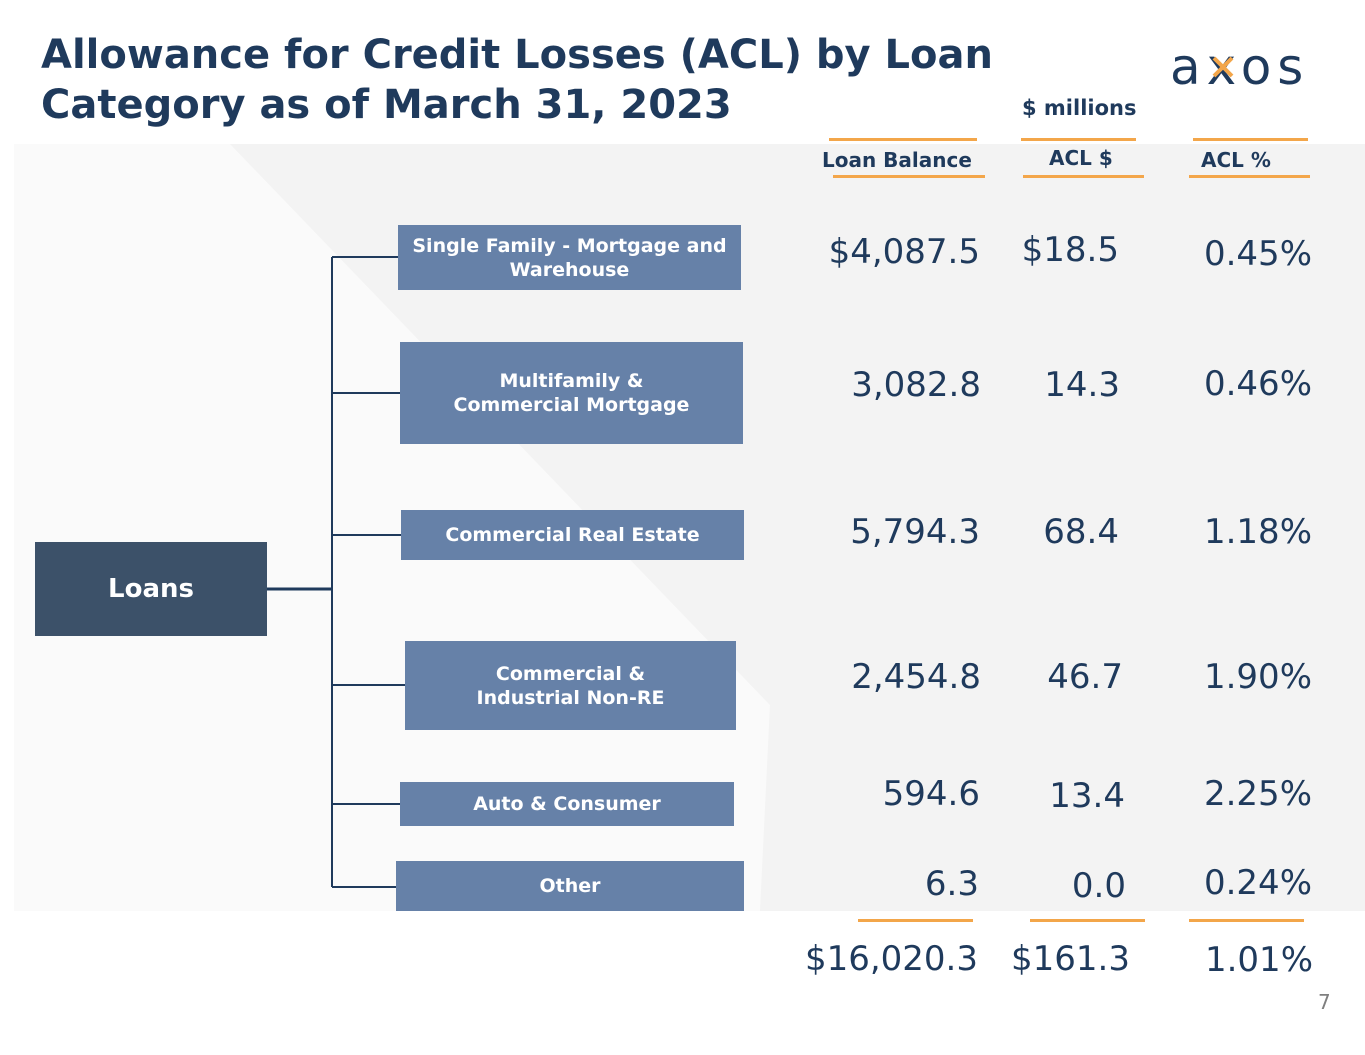 The image size is (1365, 1055). I want to click on loan-balance-value: $4,087.5, so click(904, 252).